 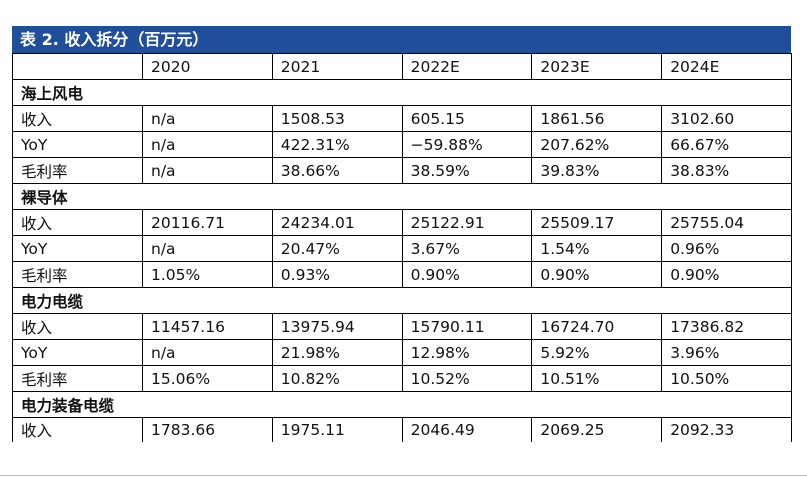 I want to click on header-cell, so click(x=77, y=66).